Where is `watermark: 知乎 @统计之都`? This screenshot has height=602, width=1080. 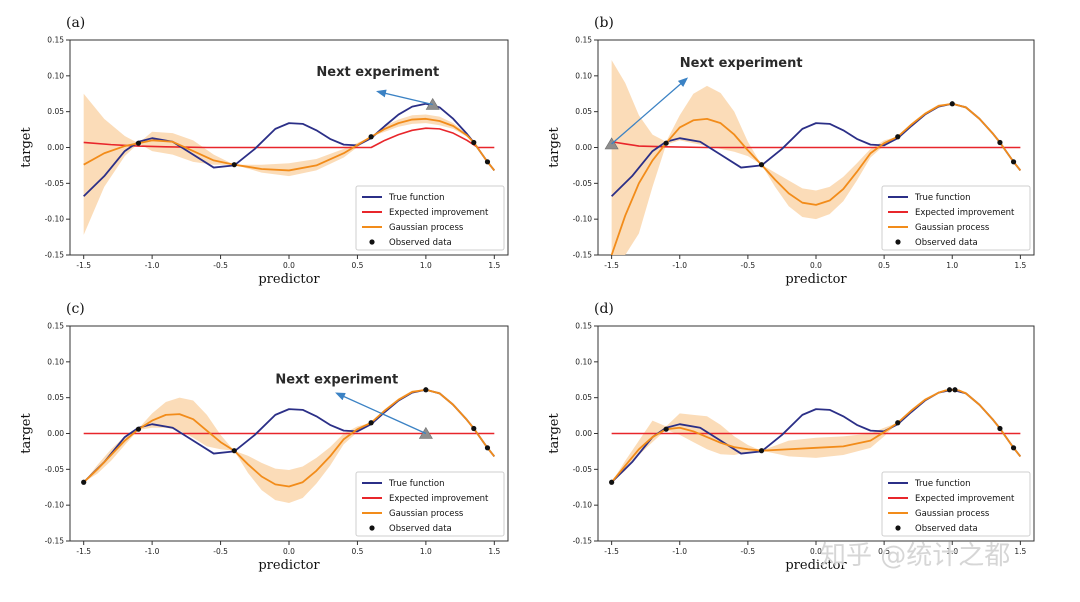
watermark: 知乎 @统计之都 is located at coordinates (915, 556).